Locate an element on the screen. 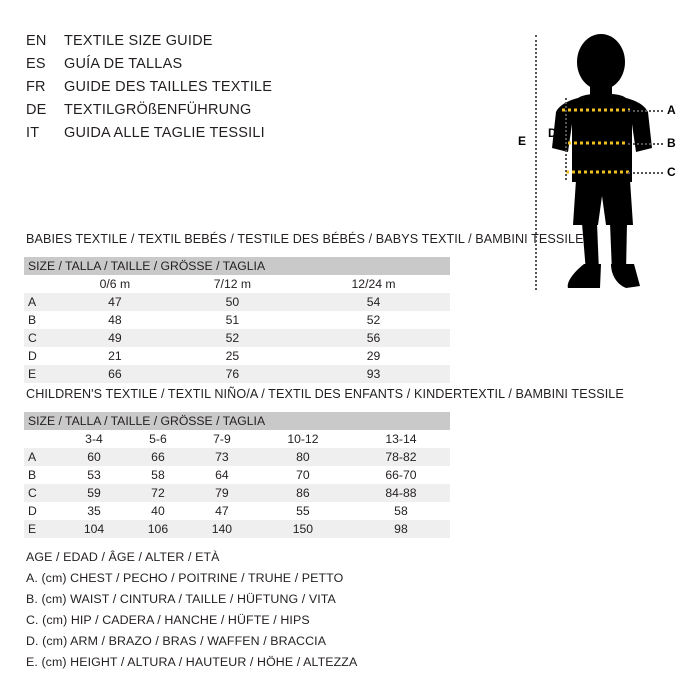 The width and height of the screenshot is (700, 700). language-code-fr: FR is located at coordinates (36, 87).